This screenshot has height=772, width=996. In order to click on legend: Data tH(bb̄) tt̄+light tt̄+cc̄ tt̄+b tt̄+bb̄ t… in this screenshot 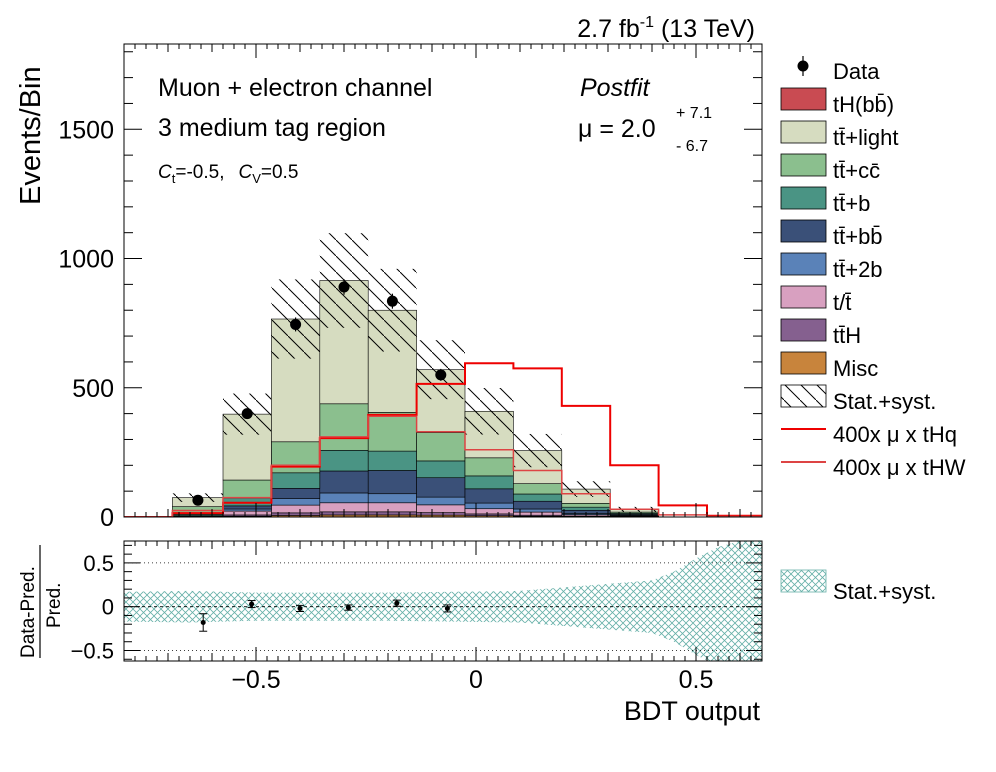, I will do `click(873, 268)`.